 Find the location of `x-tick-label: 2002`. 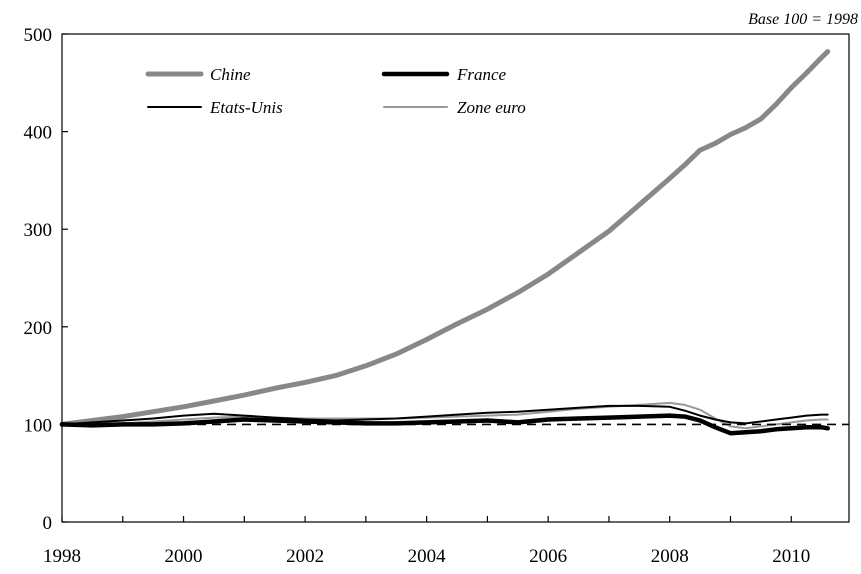

x-tick-label: 2002 is located at coordinates (305, 556).